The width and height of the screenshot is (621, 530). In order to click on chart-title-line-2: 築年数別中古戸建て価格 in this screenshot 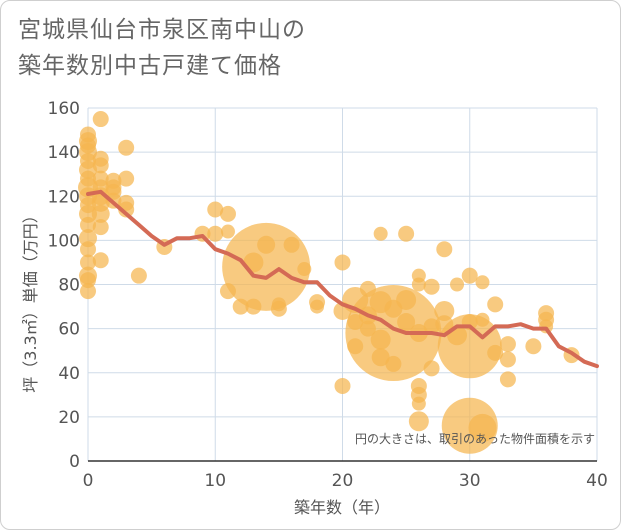, I will do `click(150, 66)`.